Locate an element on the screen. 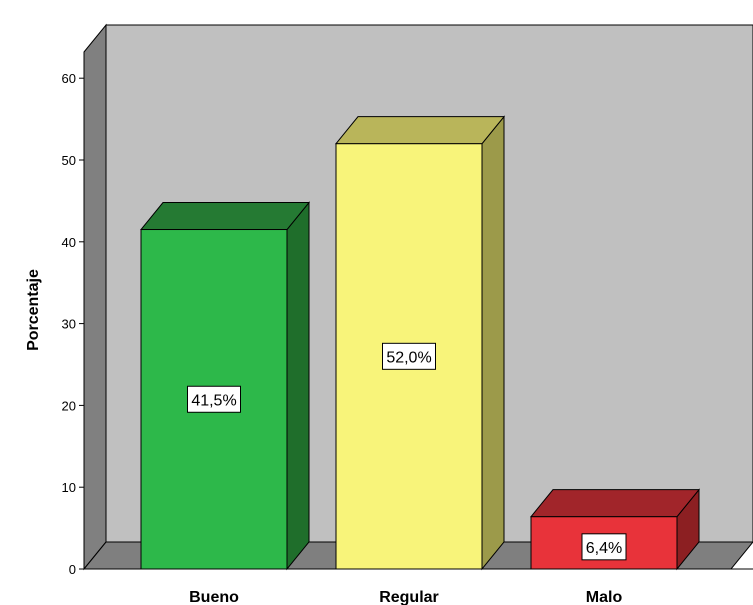 The image size is (753, 605). data-label: 6,4% is located at coordinates (604, 548).